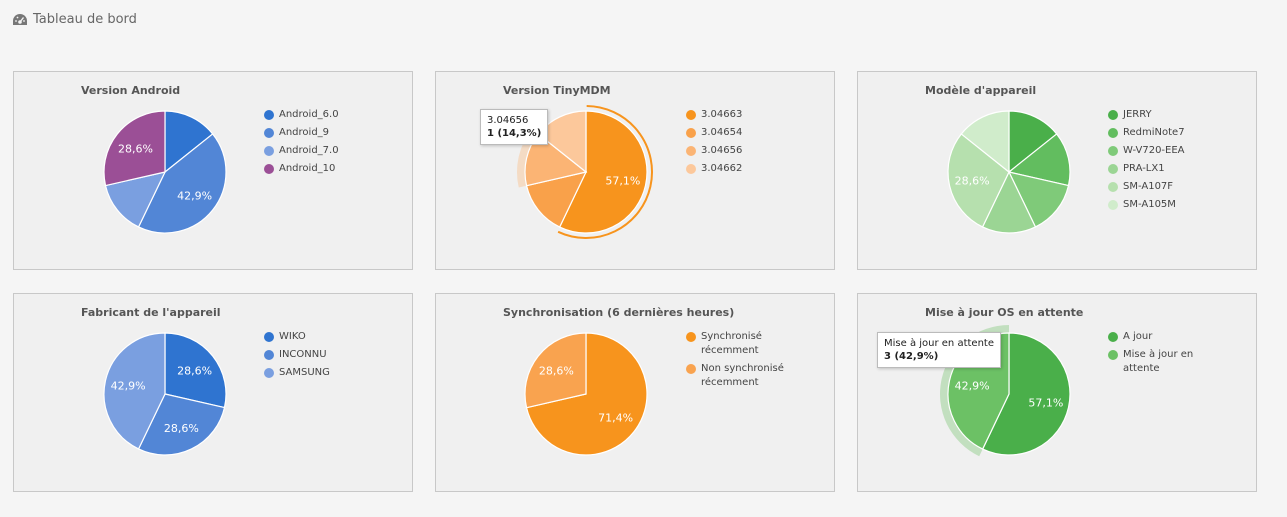 The width and height of the screenshot is (1287, 517). I want to click on pie-slice-selection-ring, so click(605, 172).